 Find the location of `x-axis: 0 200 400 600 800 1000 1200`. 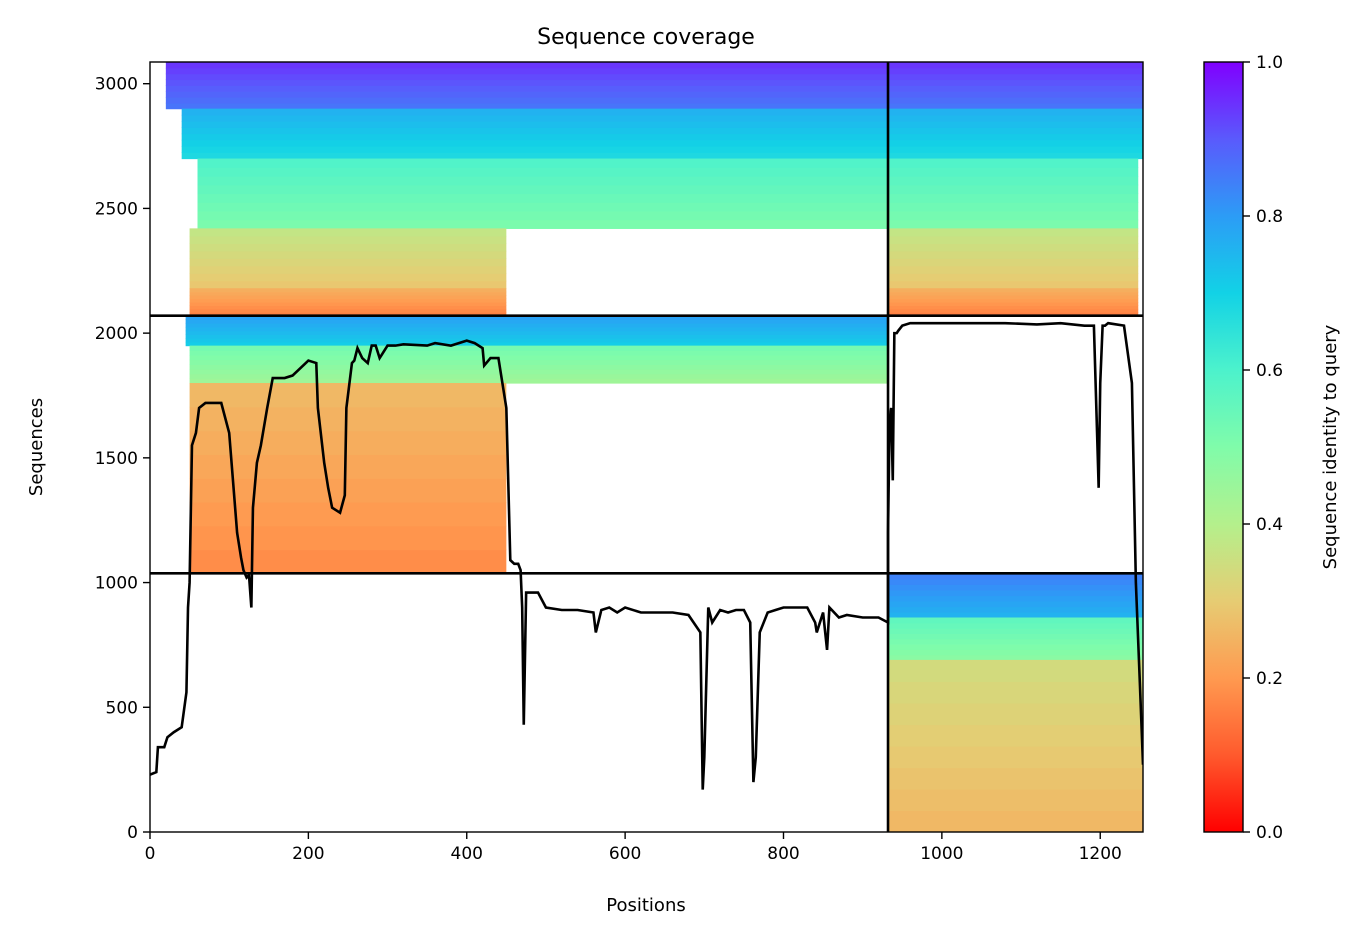

x-axis: 0 200 400 600 800 1000 1200 is located at coordinates (633, 848).